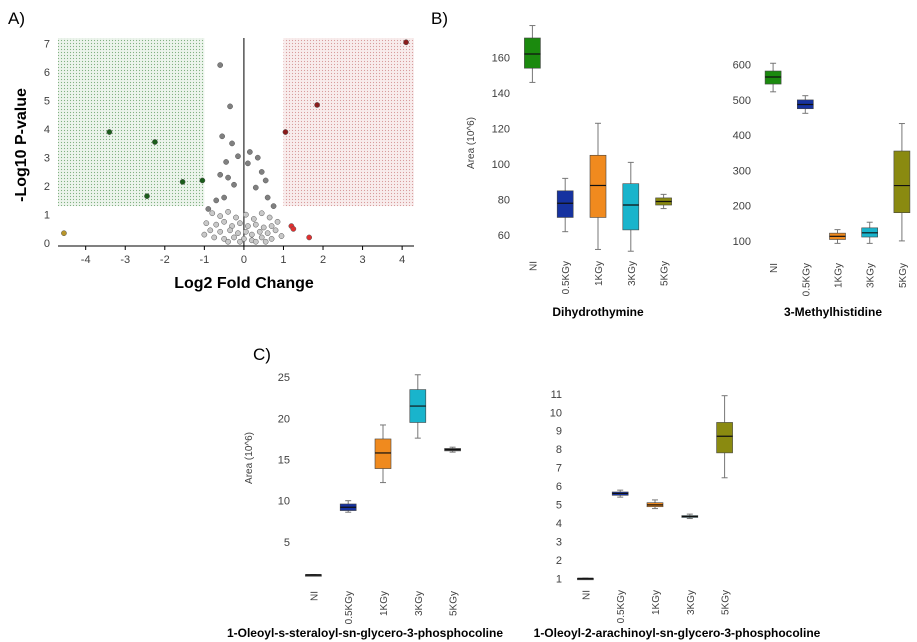 The width and height of the screenshot is (917, 642). Describe the element at coordinates (229, 152) in the screenshot. I see `volcano-plot: -4 -3 -2 -1 0 1 2 3 4 0 1 2 3 4 5 6 7` at that location.